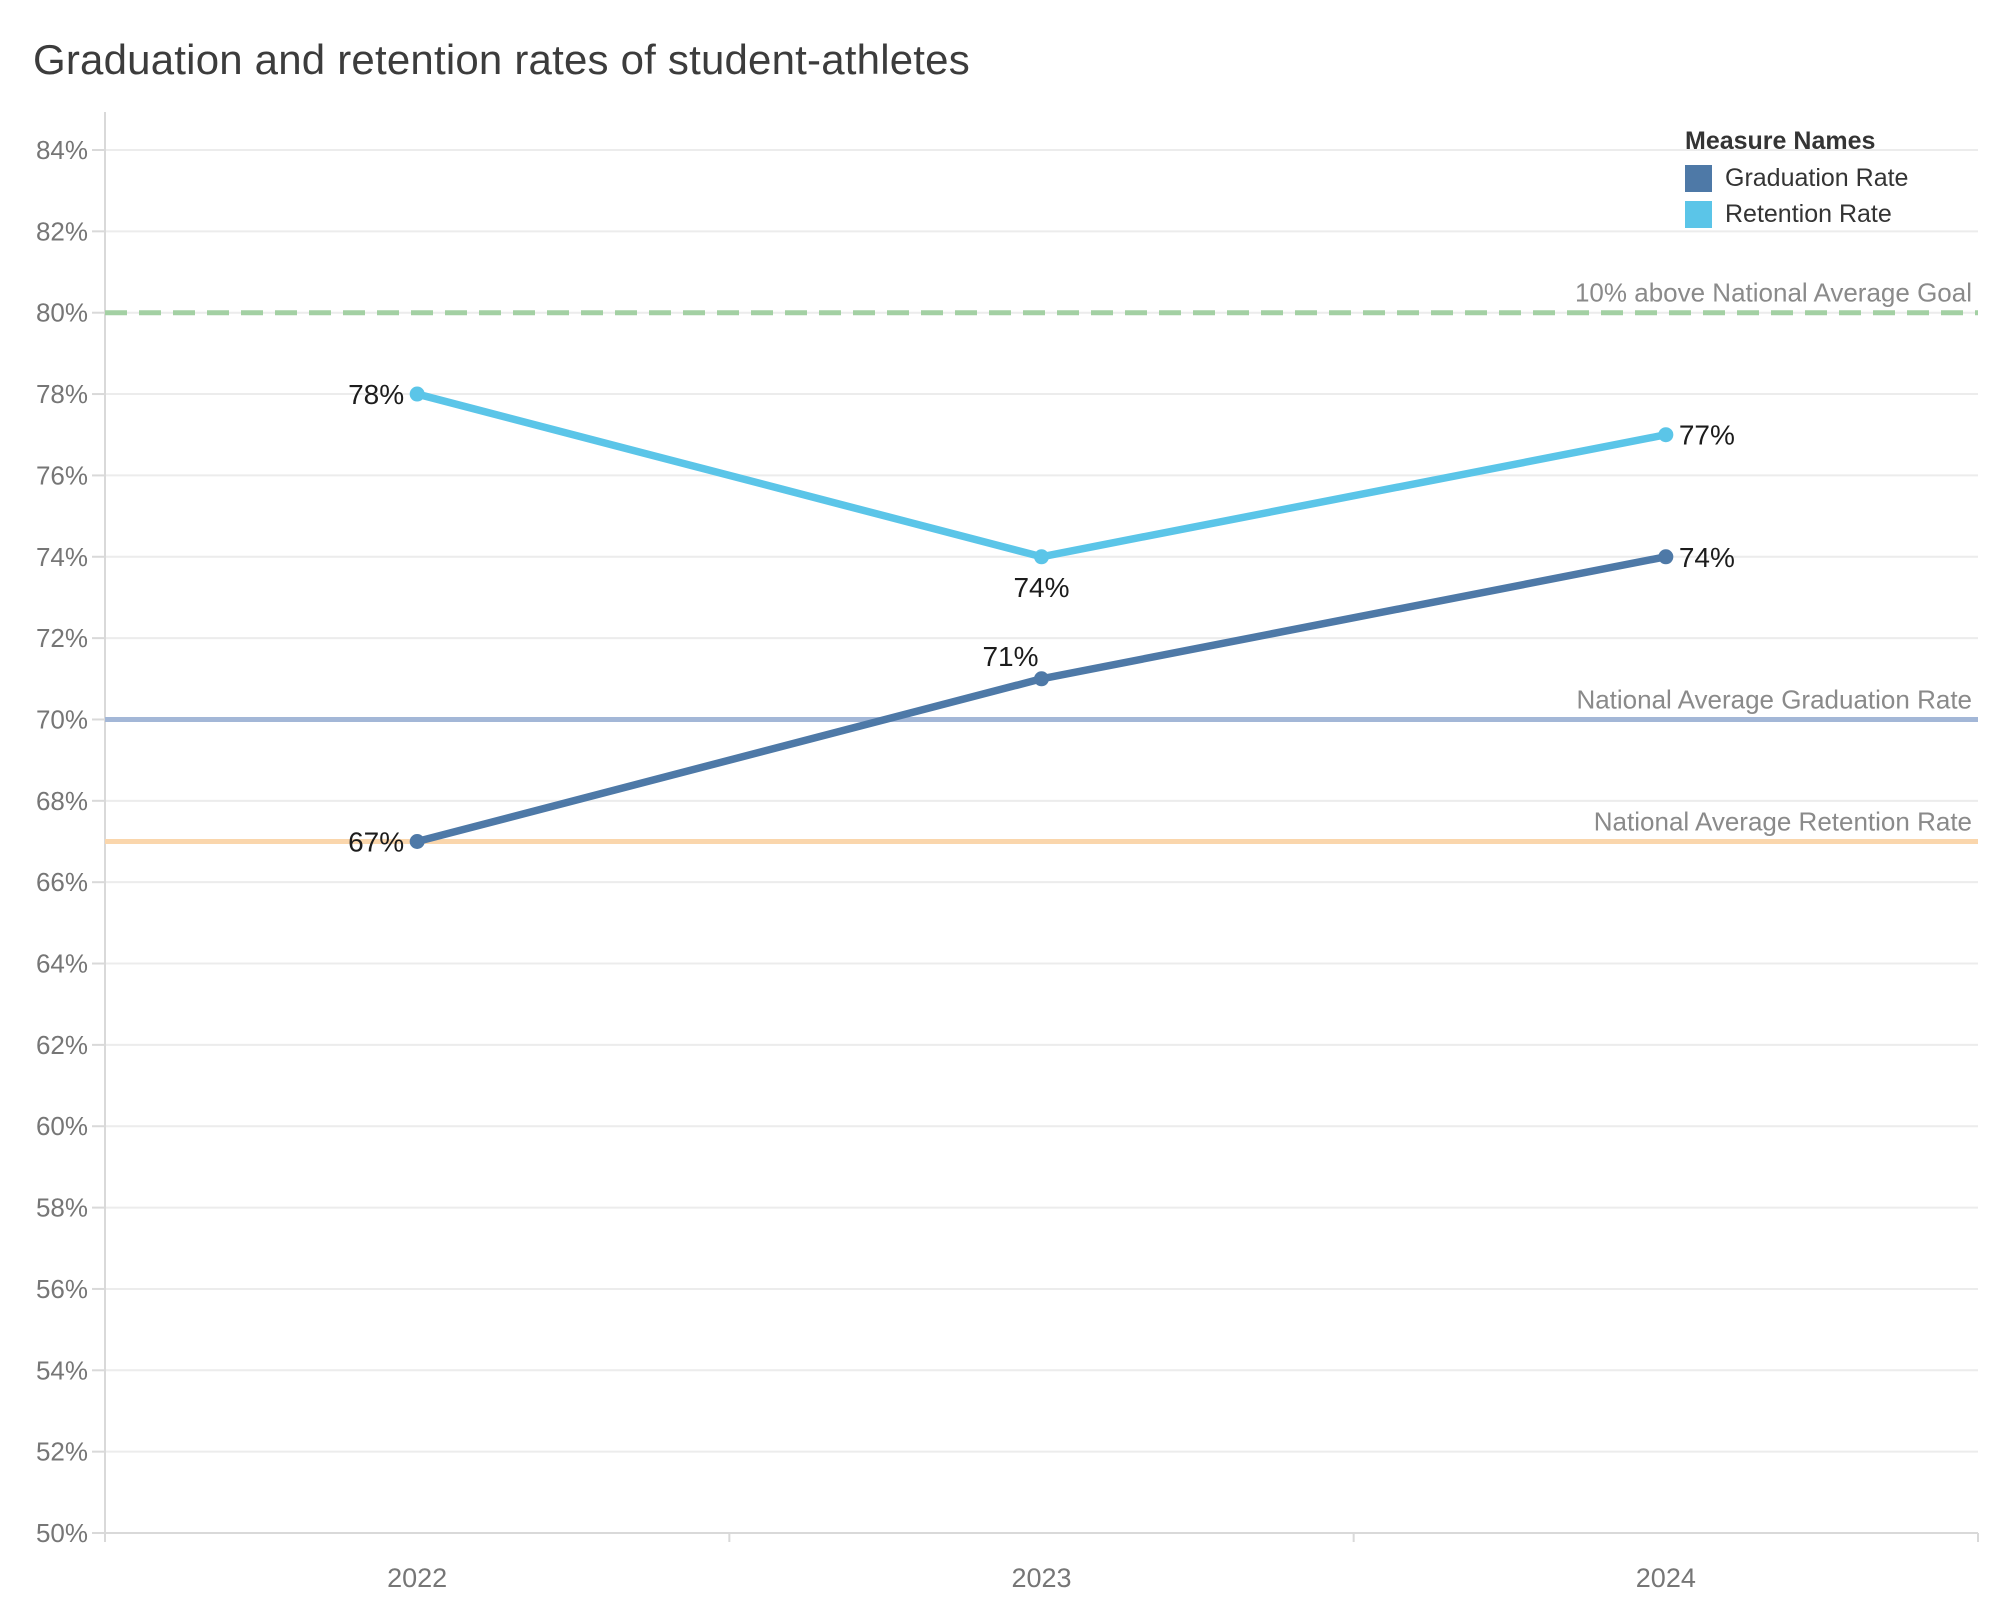 This screenshot has height=1600, width=2000. Describe the element at coordinates (62, 719) in the screenshot. I see `y-tick-label: 70%` at that location.